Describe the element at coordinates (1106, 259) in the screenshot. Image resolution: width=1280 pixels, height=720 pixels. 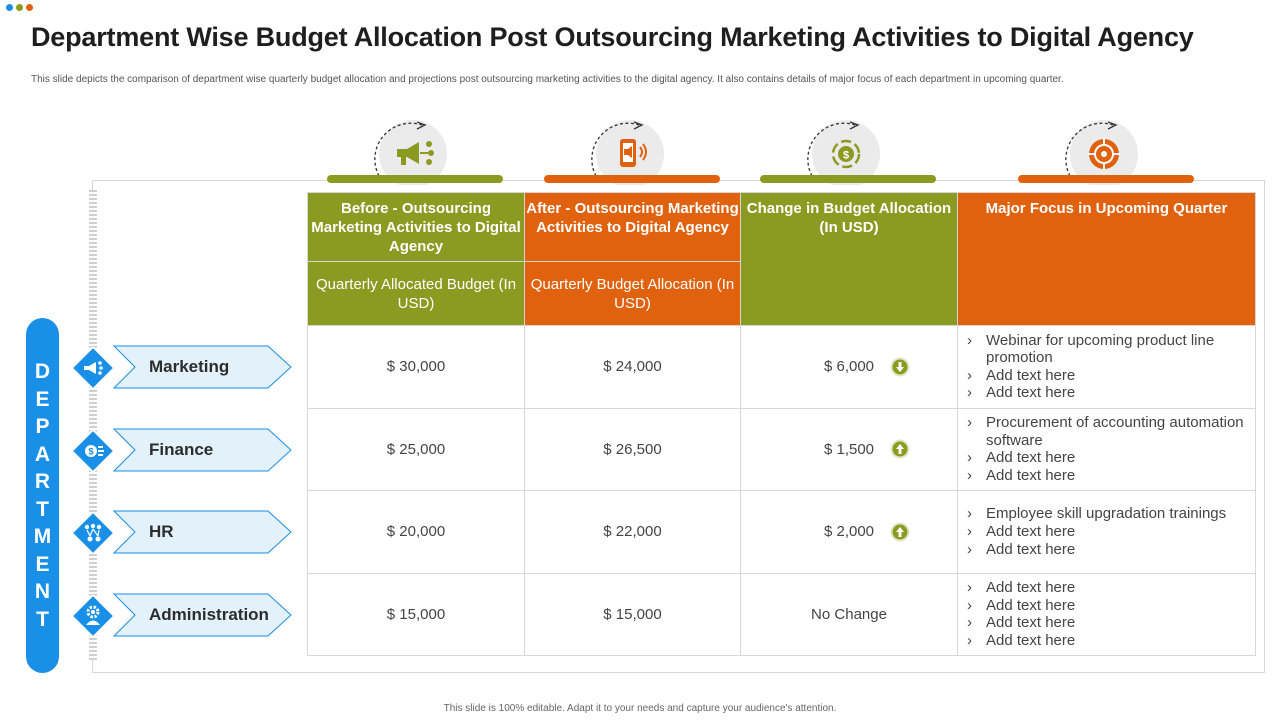
I see `header-focus: Major Focus in Upcoming Quarter` at that location.